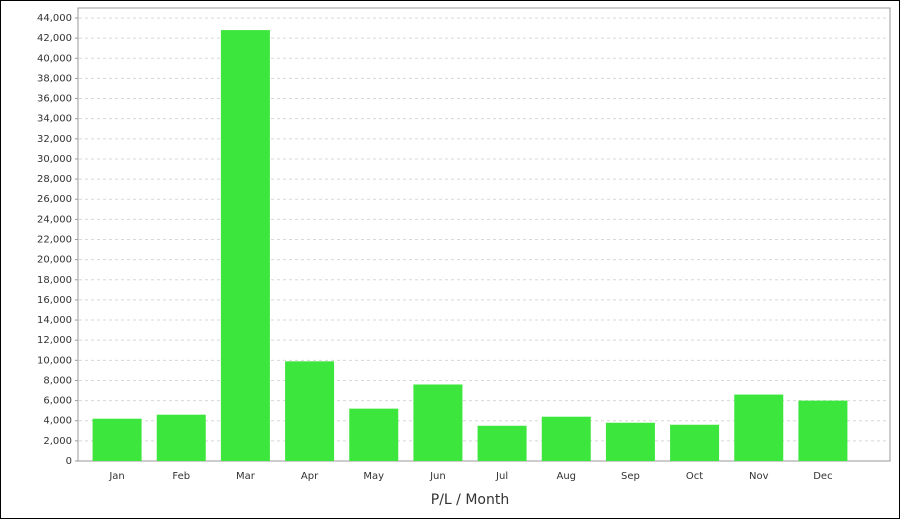  Describe the element at coordinates (373, 476) in the screenshot. I see `x-tick-label: May` at that location.